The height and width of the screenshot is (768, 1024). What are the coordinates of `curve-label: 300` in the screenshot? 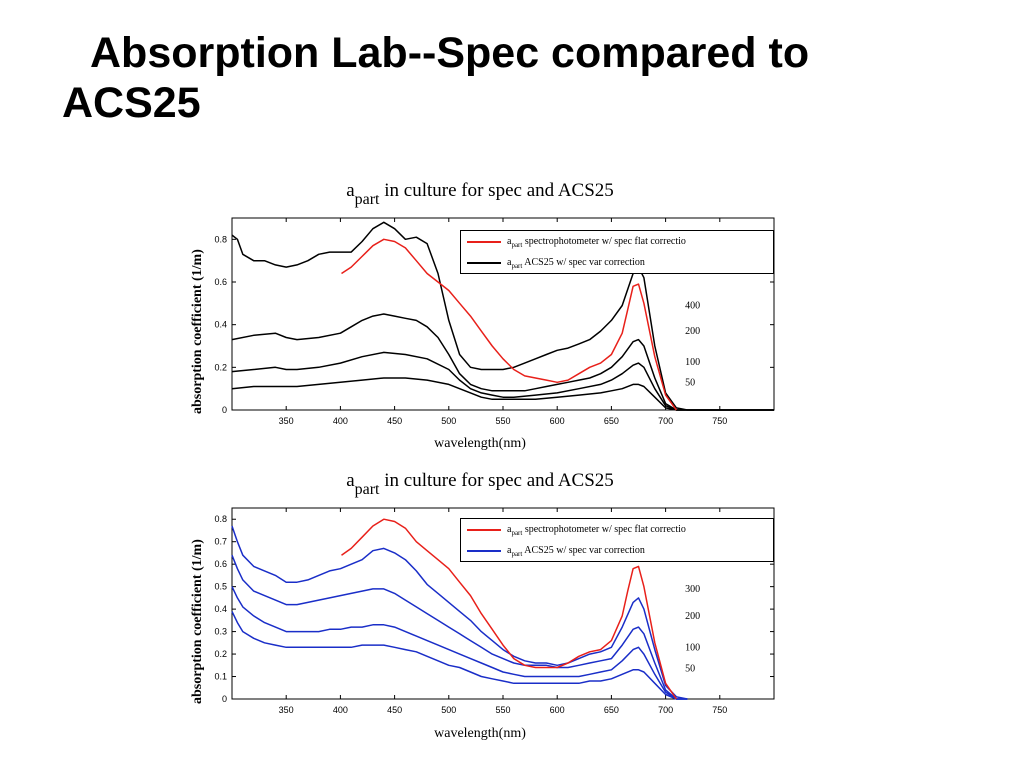 It's located at (692, 589).